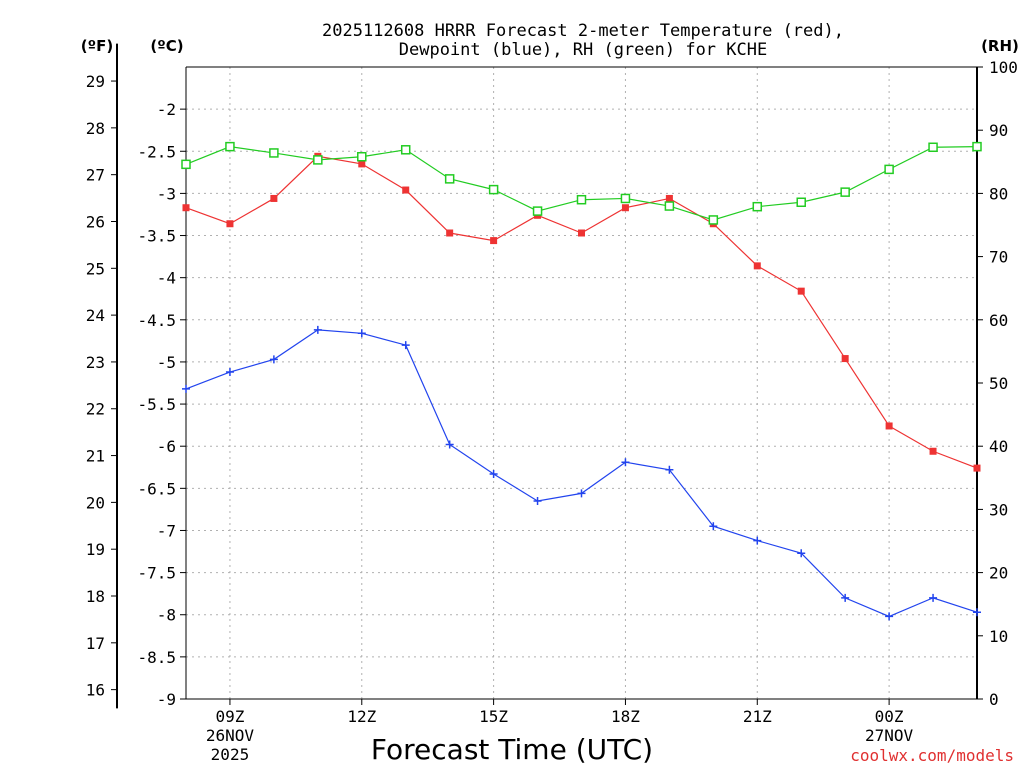  What do you see at coordinates (583, 50) in the screenshot?
I see `chart-title-line2: Dewpoint (blue), RH (green) for KCHE` at bounding box center [583, 50].